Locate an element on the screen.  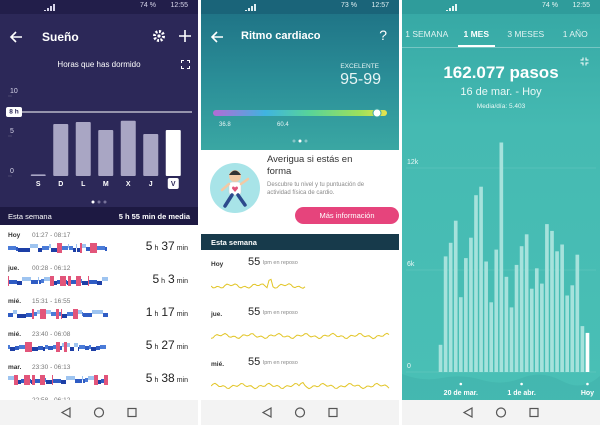
period-tab: 1 SEMANA is located at coordinates (427, 34).